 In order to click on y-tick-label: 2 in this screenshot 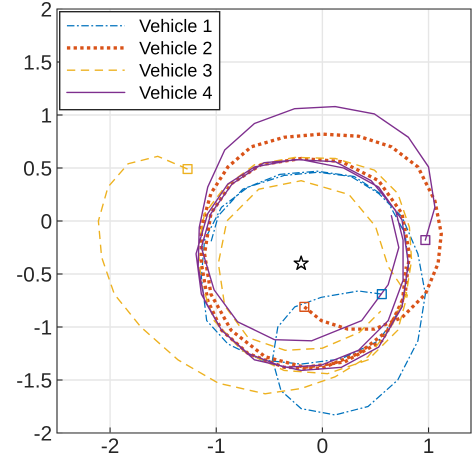, I will do `click(47, 9)`.